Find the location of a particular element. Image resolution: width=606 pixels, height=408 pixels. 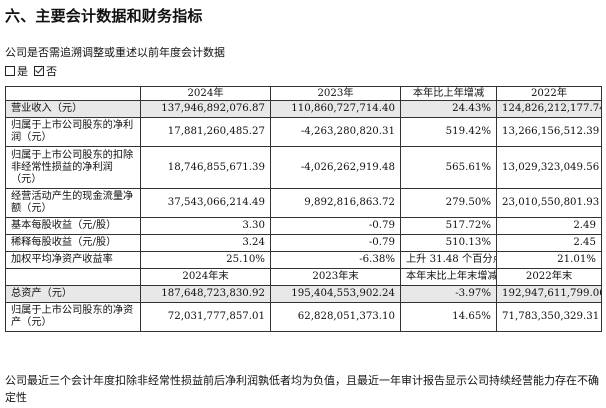

cell-value: 3.24 is located at coordinates (205, 243).